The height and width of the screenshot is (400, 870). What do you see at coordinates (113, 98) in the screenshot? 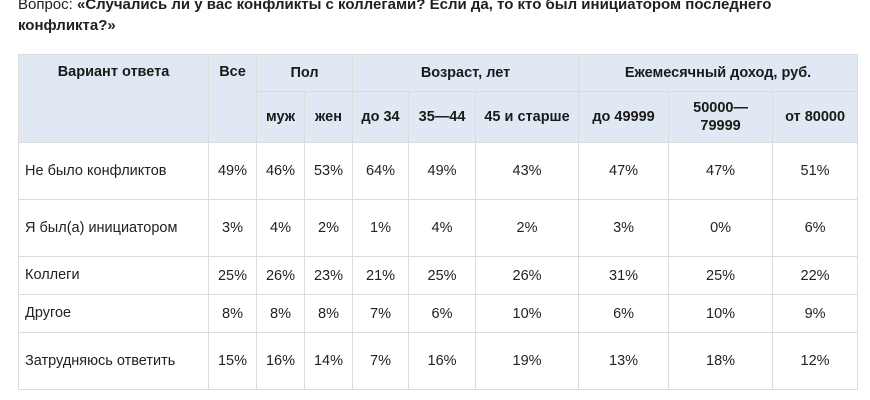
I see `header-answer: Вариант ответа` at bounding box center [113, 98].